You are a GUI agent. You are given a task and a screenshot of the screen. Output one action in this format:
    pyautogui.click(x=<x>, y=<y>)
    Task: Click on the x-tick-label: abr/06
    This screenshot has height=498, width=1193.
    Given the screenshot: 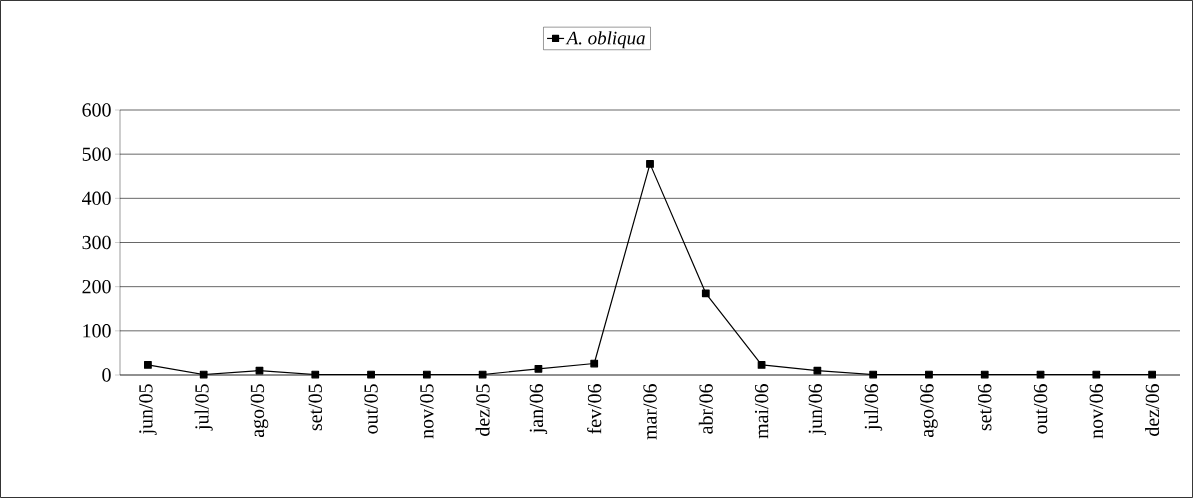 What is the action you would take?
    pyautogui.click(x=705, y=409)
    